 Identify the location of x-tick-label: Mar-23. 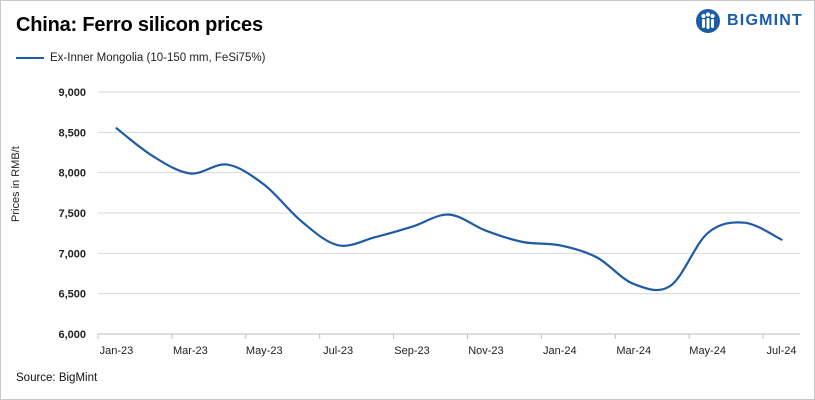
(190, 351).